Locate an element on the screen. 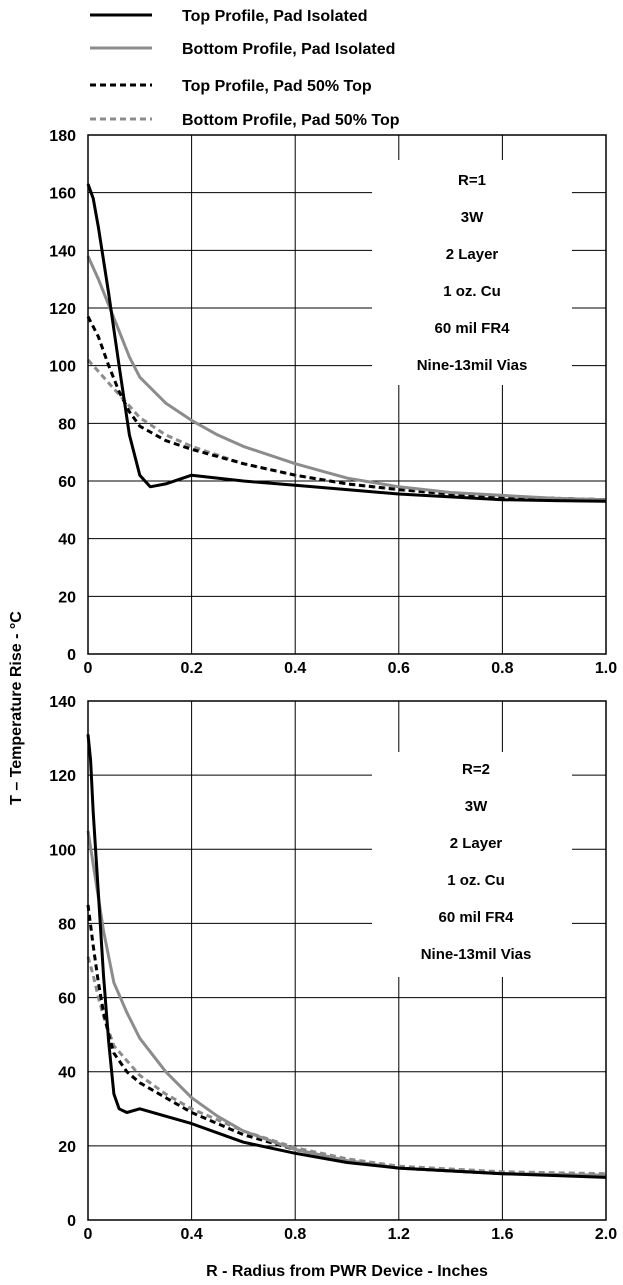  y-tick-label: 160 is located at coordinates (62, 194).